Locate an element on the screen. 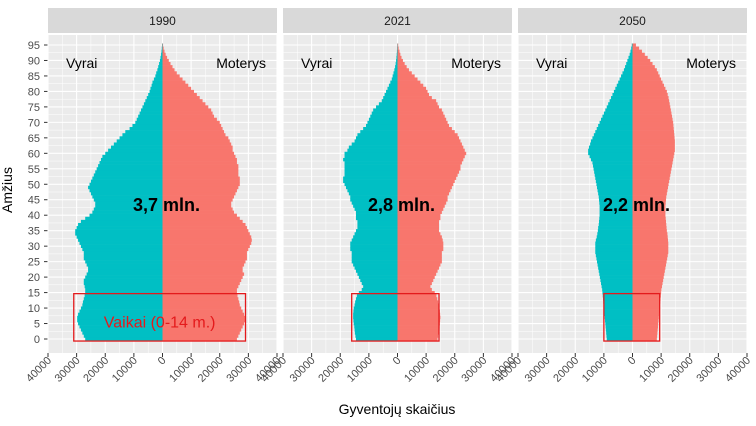 The height and width of the screenshot is (426, 756). x-tick-label: 10000 is located at coordinates (125, 370).